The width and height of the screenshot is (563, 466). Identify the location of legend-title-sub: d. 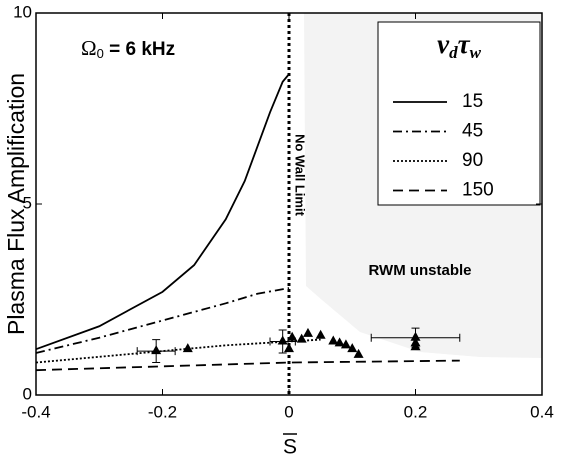
(453, 52).